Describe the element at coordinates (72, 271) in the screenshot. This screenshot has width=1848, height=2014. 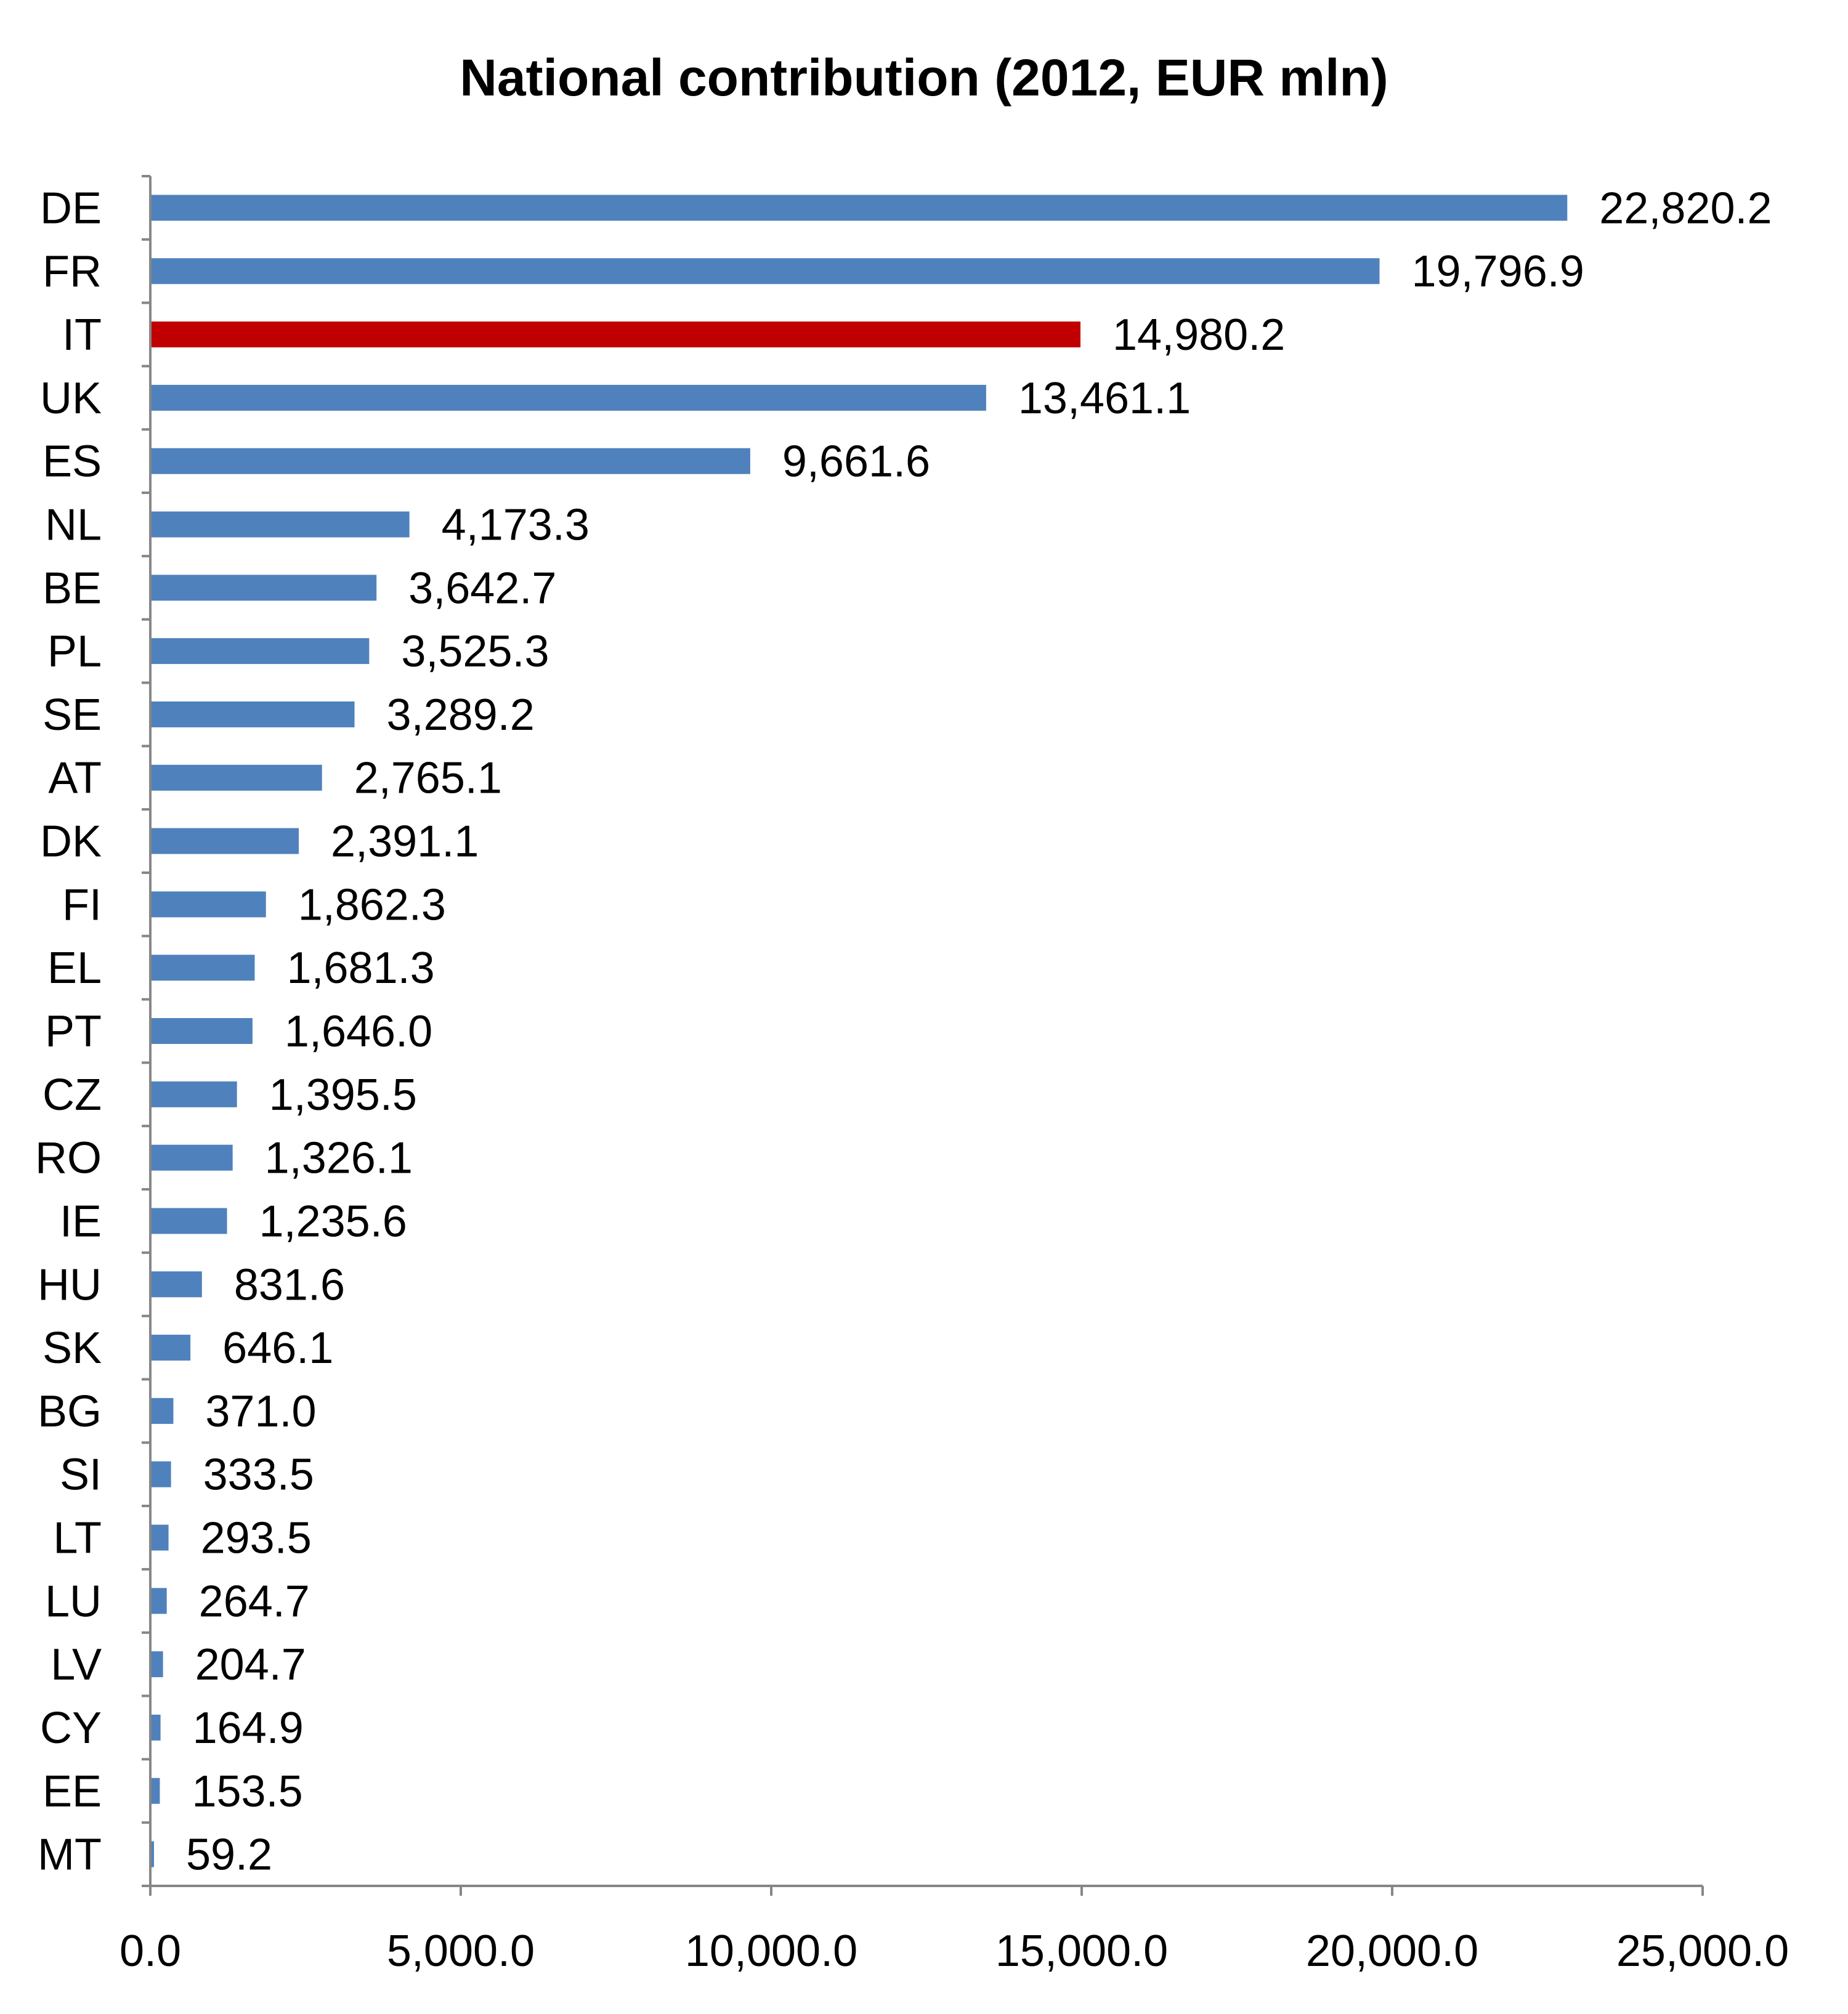
I see `category-label-fr: FR` at that location.